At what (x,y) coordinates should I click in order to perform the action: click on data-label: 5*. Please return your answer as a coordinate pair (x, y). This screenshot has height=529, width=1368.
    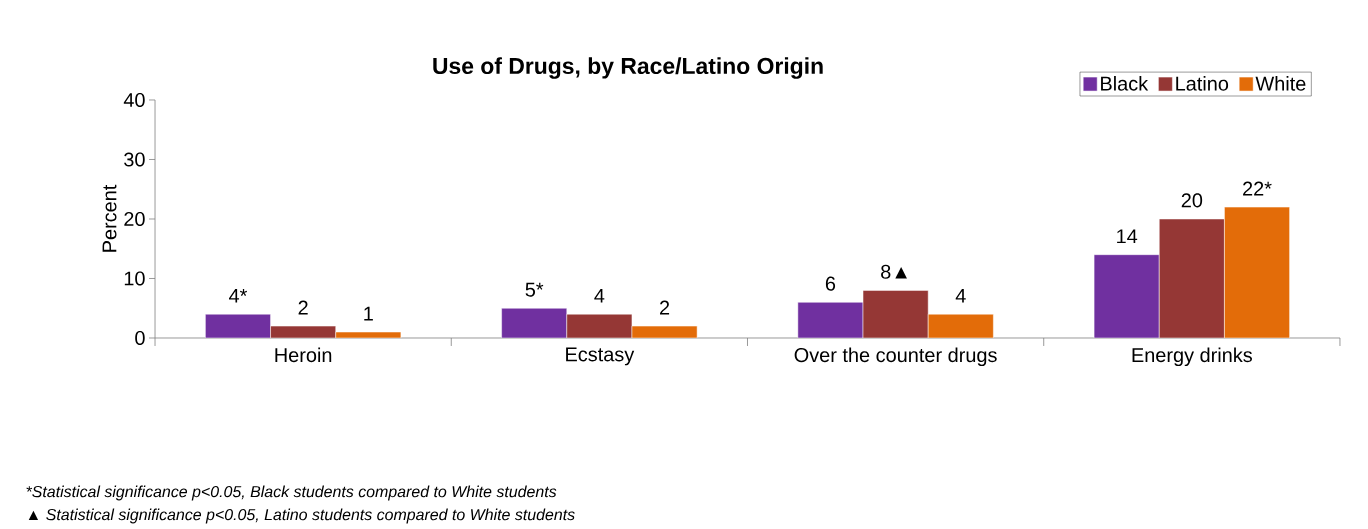
    Looking at the image, I should click on (534, 289).